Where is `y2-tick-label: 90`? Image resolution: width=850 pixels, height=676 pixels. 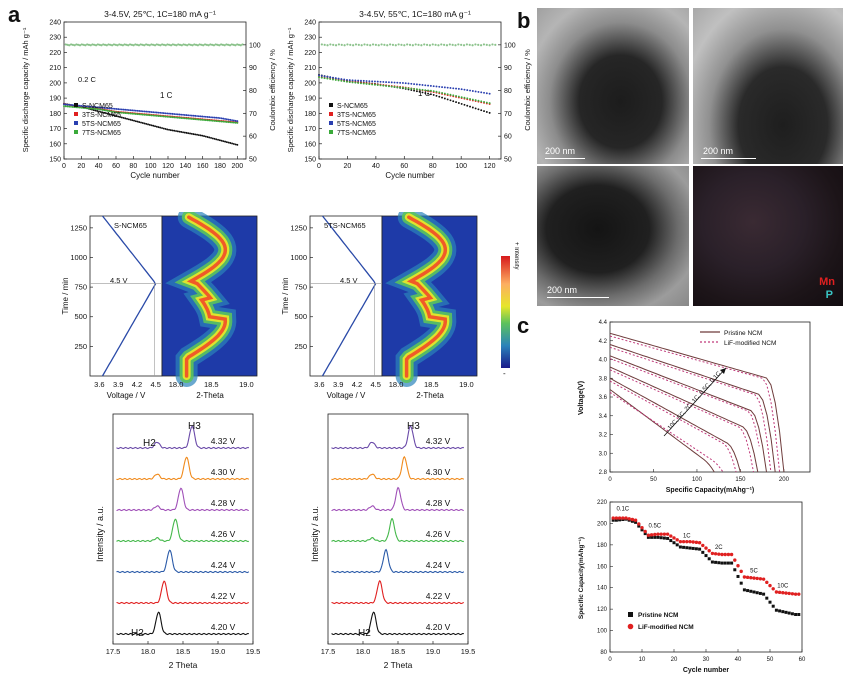 y2-tick-label: 90 is located at coordinates (253, 68).